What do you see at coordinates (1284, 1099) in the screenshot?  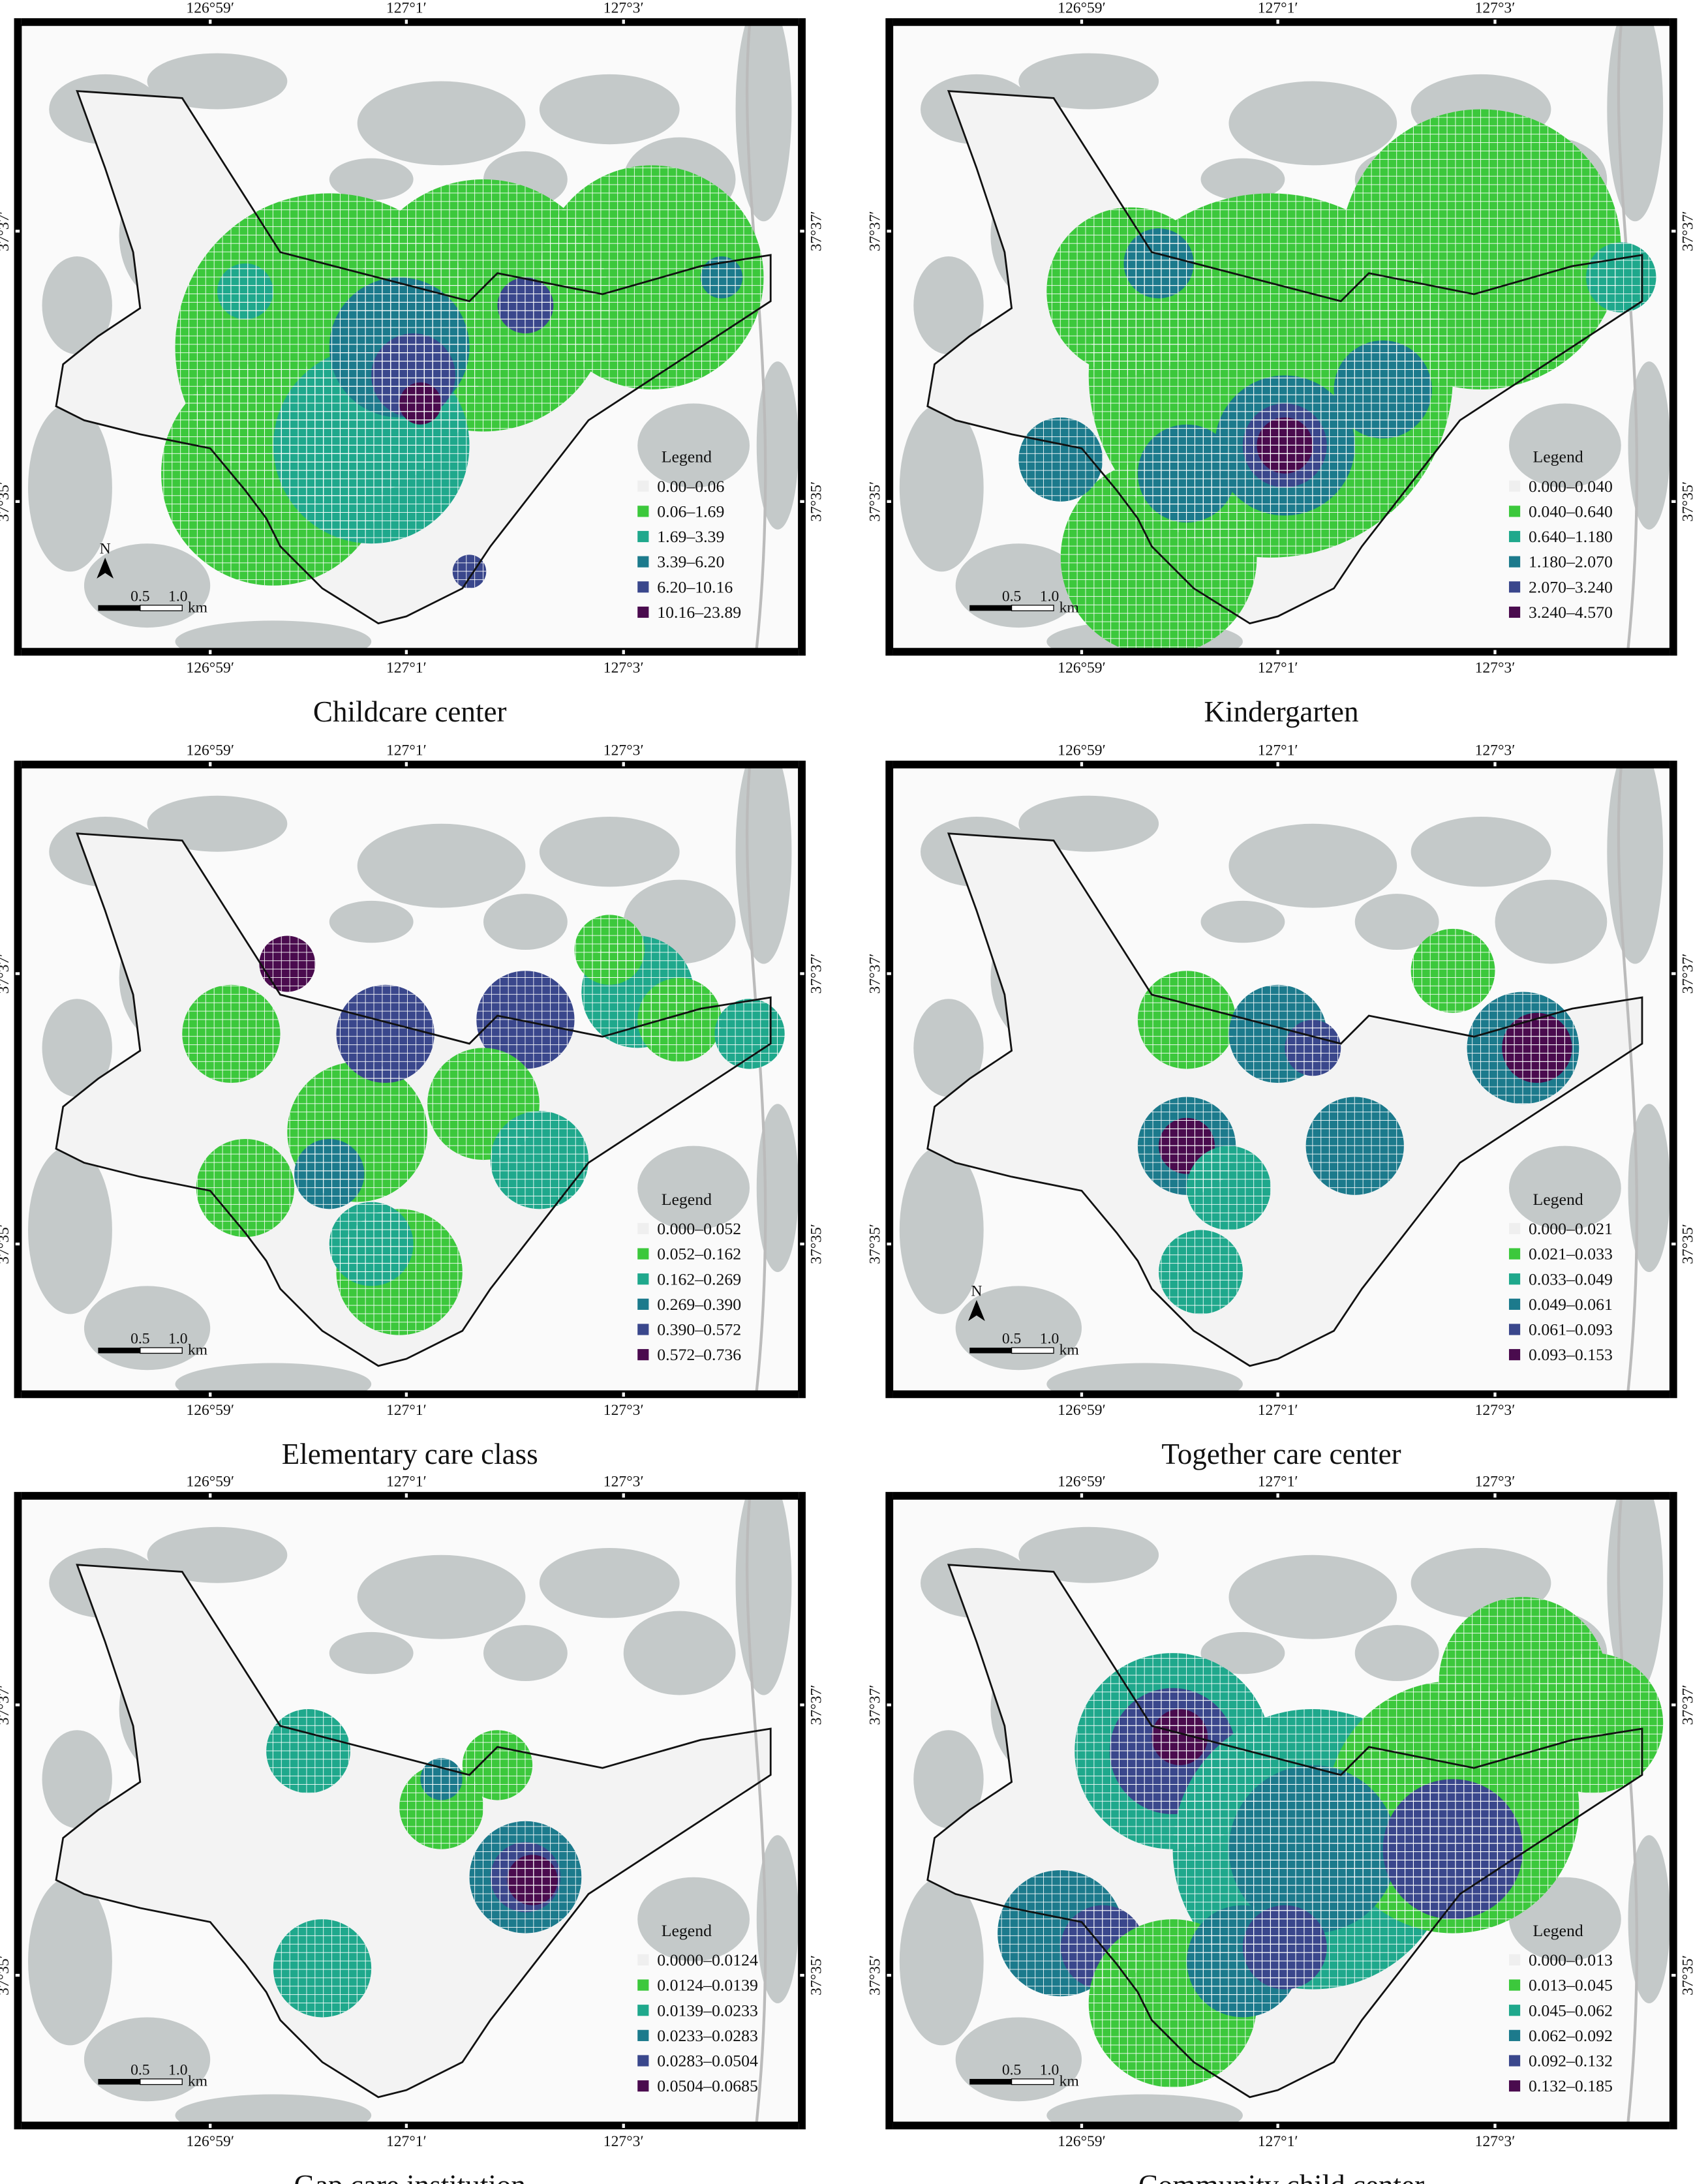 I see `district-fill` at bounding box center [1284, 1099].